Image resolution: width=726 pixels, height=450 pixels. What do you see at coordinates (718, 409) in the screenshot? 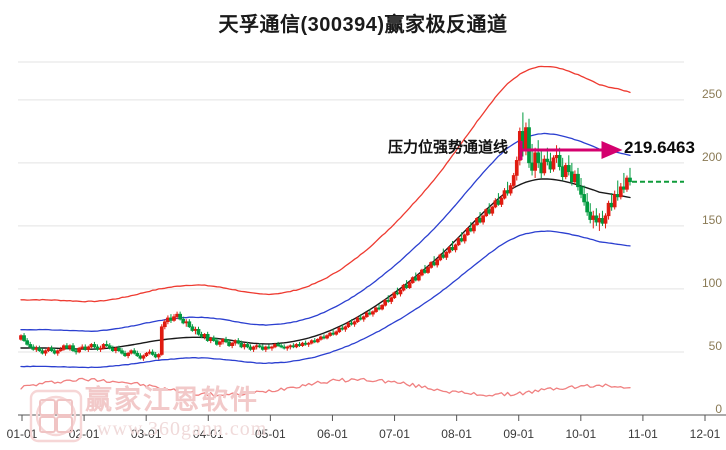
I see `y-axis-tick-label: 0` at bounding box center [718, 409].